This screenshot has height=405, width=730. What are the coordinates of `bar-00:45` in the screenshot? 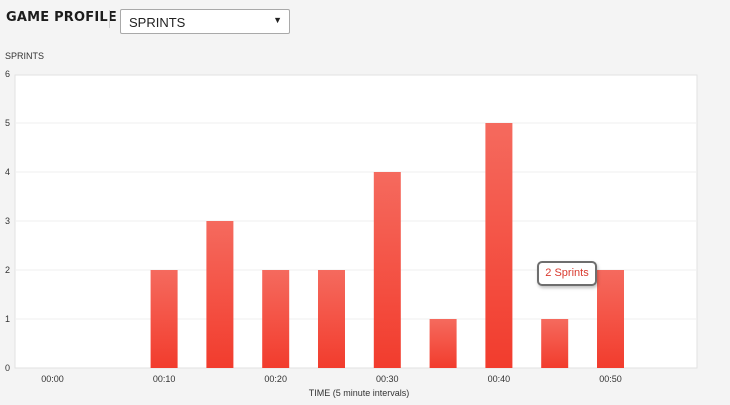 It's located at (555, 343).